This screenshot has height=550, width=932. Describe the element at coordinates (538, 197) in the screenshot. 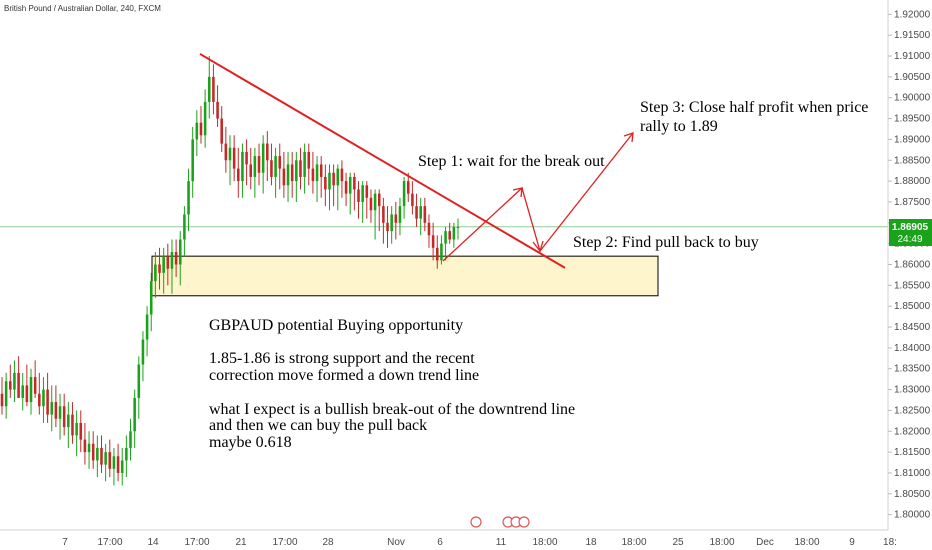

I see `projection-arrows` at that location.